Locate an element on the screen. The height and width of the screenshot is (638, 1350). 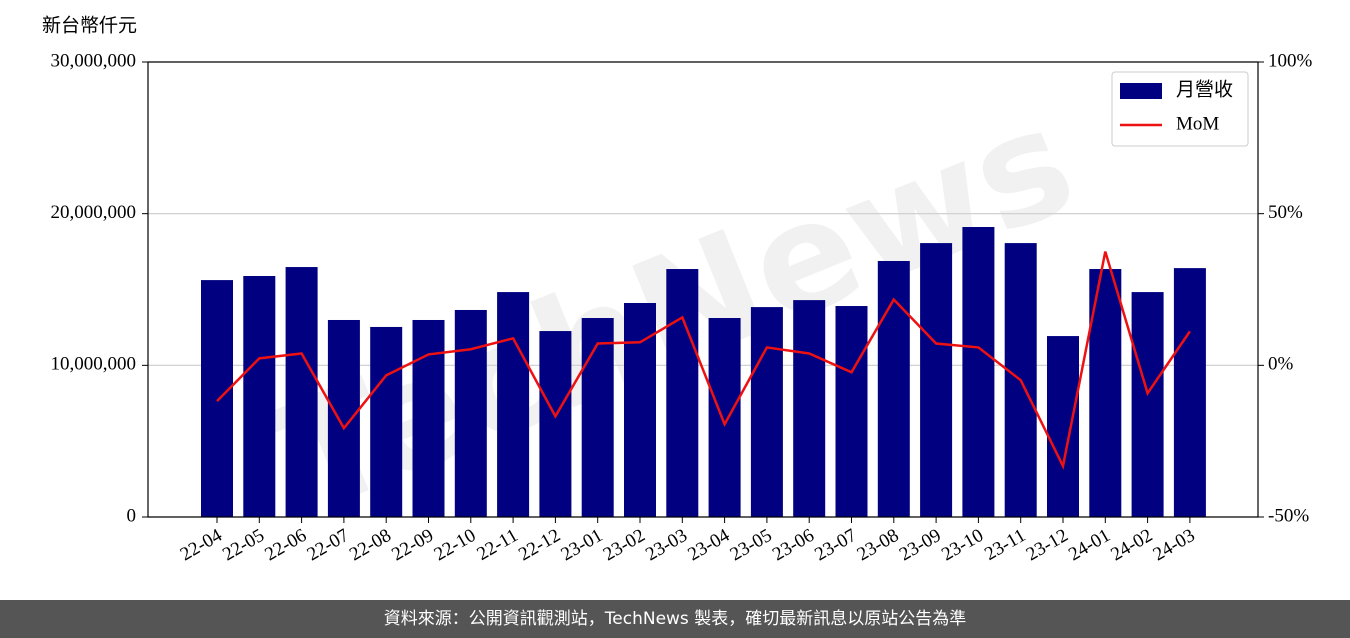
legend-label: MoM is located at coordinates (1197, 123).